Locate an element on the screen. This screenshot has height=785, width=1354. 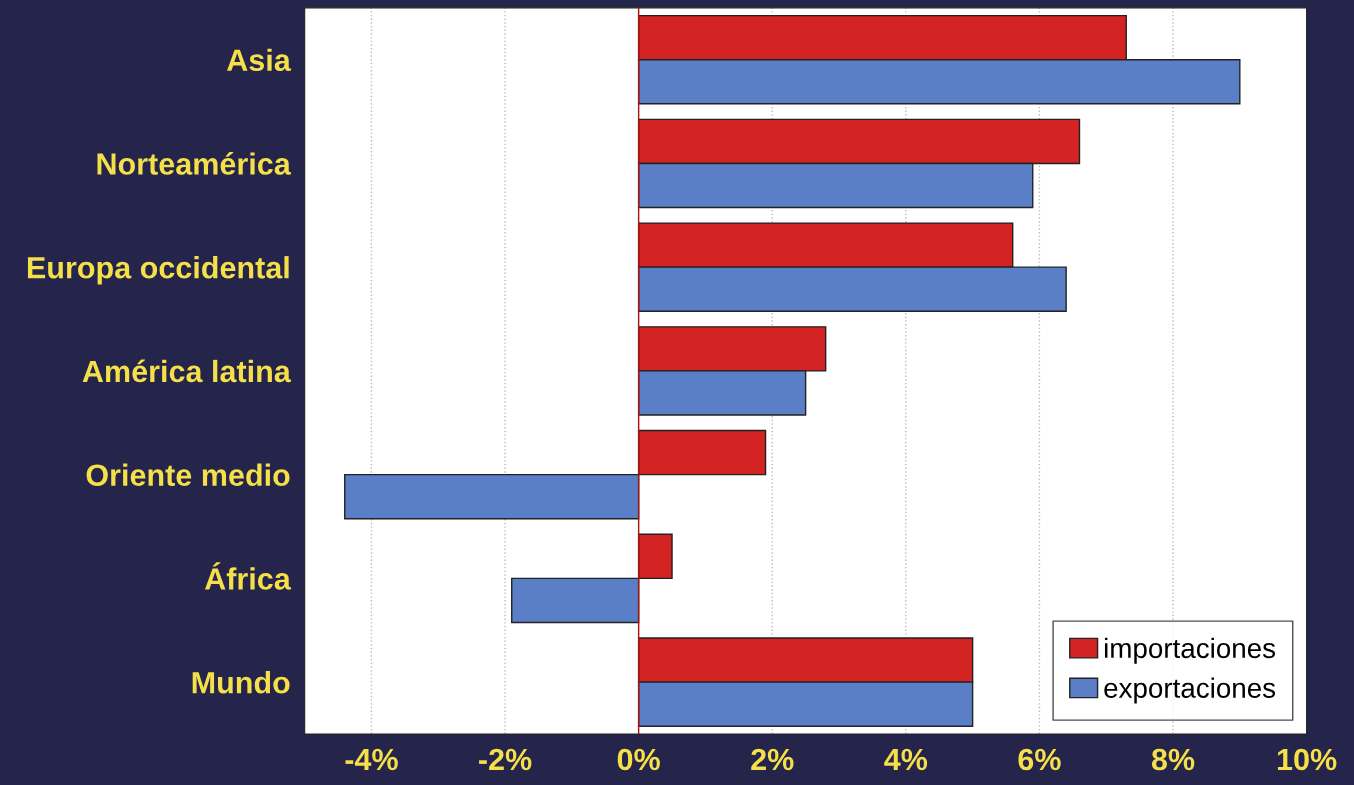
y-tick-label: África is located at coordinates (247, 576).